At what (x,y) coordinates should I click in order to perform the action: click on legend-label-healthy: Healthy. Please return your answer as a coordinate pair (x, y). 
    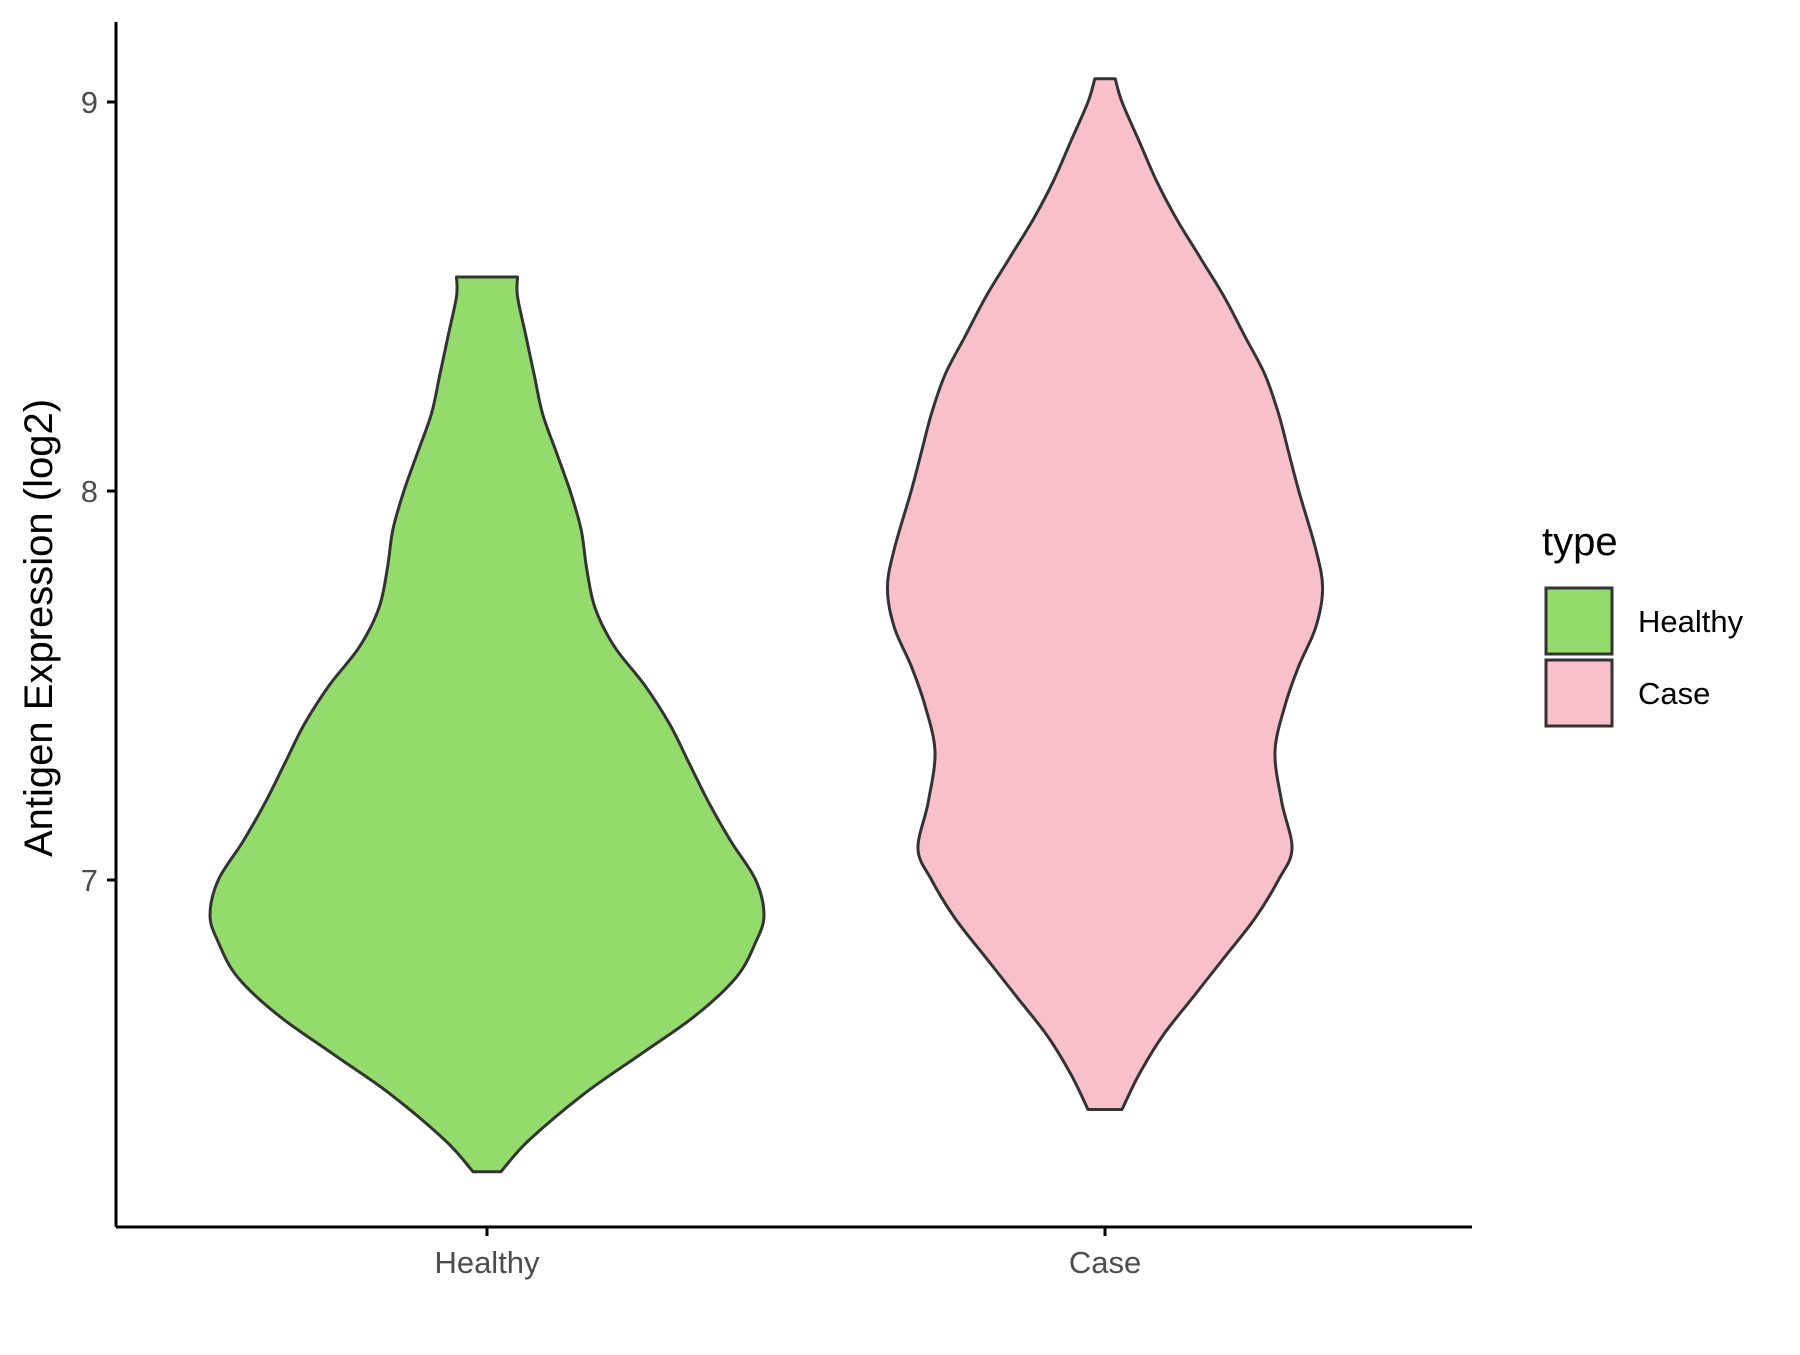
    Looking at the image, I should click on (1691, 621).